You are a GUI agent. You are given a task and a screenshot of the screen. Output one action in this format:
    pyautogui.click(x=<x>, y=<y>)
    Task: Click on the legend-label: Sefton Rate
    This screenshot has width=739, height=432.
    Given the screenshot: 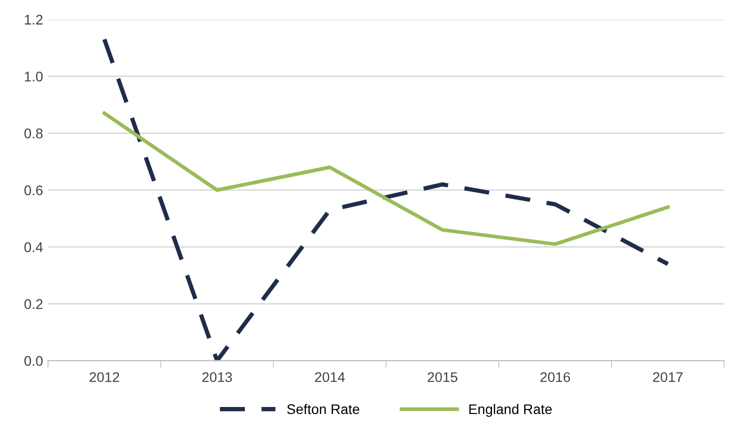 What is the action you would take?
    pyautogui.click(x=323, y=409)
    